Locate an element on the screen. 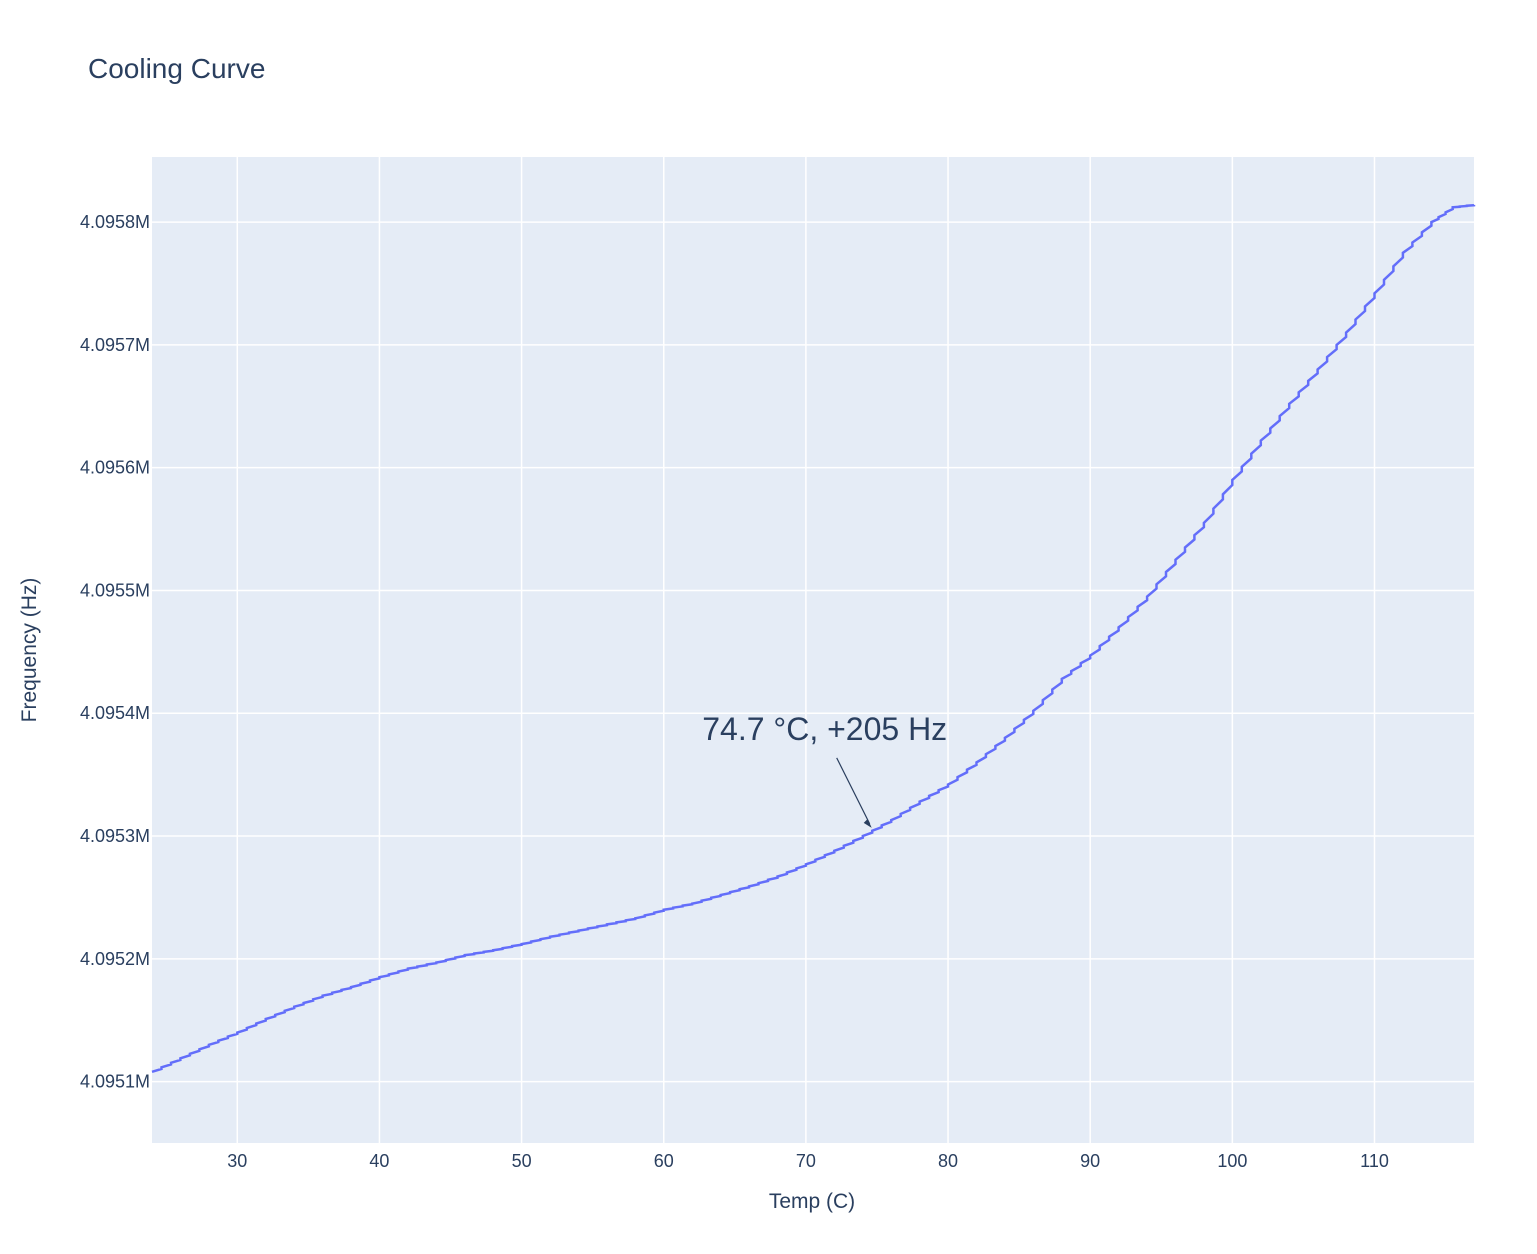 Image resolution: width=1537 pixels, height=1254 pixels. y-tick-label: 4.0951M is located at coordinates (115, 1082).